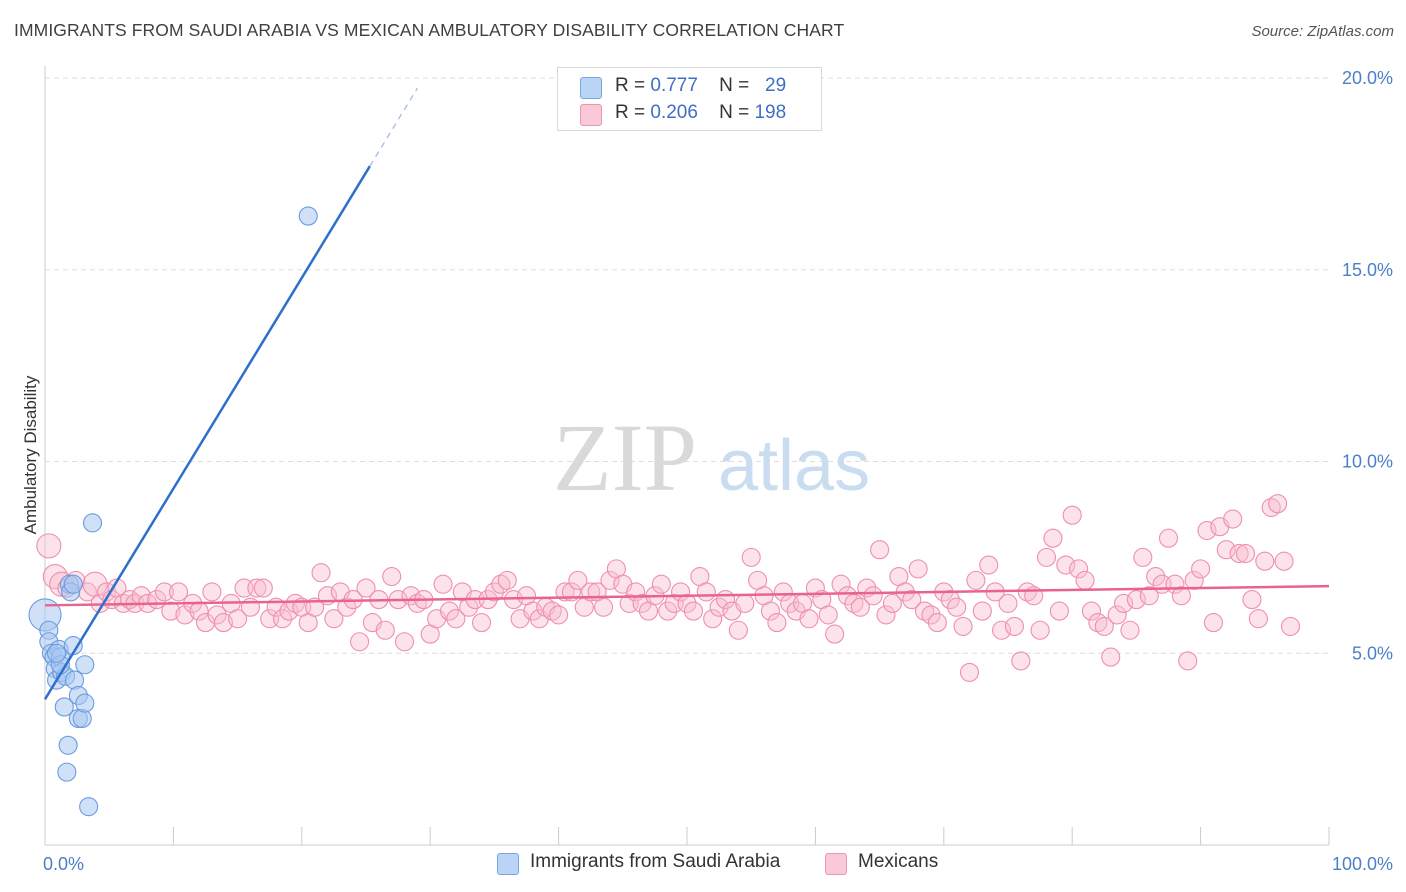  I want to click on bottom-legend-swatch-mexicans, so click(836, 864).